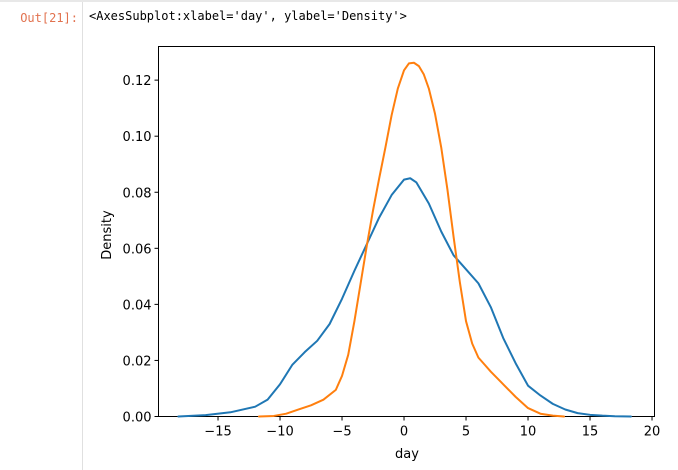  Describe the element at coordinates (107, 235) in the screenshot. I see `y-axis-label: Density` at that location.